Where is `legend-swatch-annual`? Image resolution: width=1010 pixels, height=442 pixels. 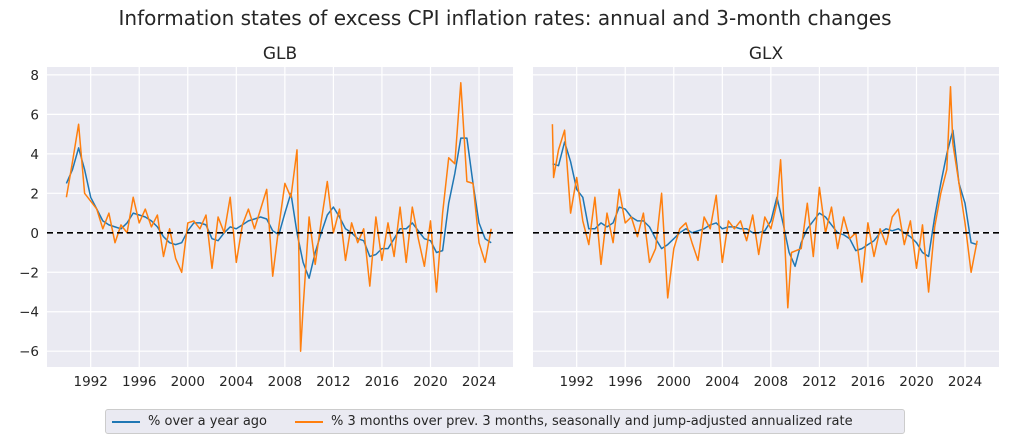 legend-swatch-annual is located at coordinates (126, 421).